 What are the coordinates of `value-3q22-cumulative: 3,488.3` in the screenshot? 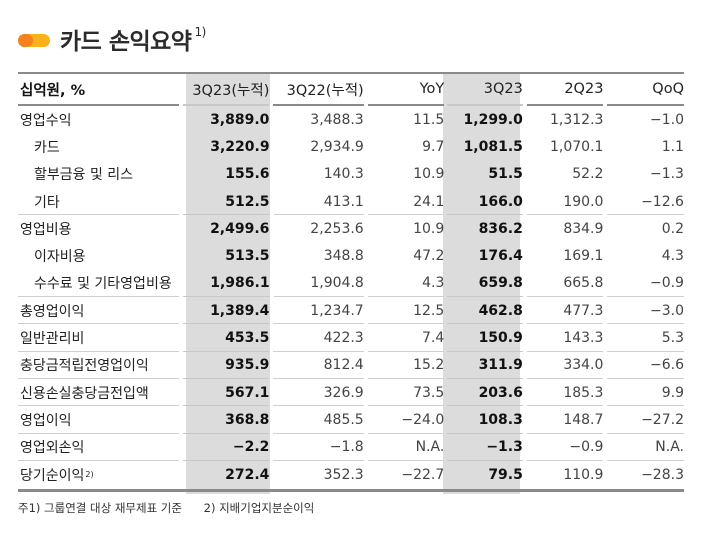 It's located at (337, 119).